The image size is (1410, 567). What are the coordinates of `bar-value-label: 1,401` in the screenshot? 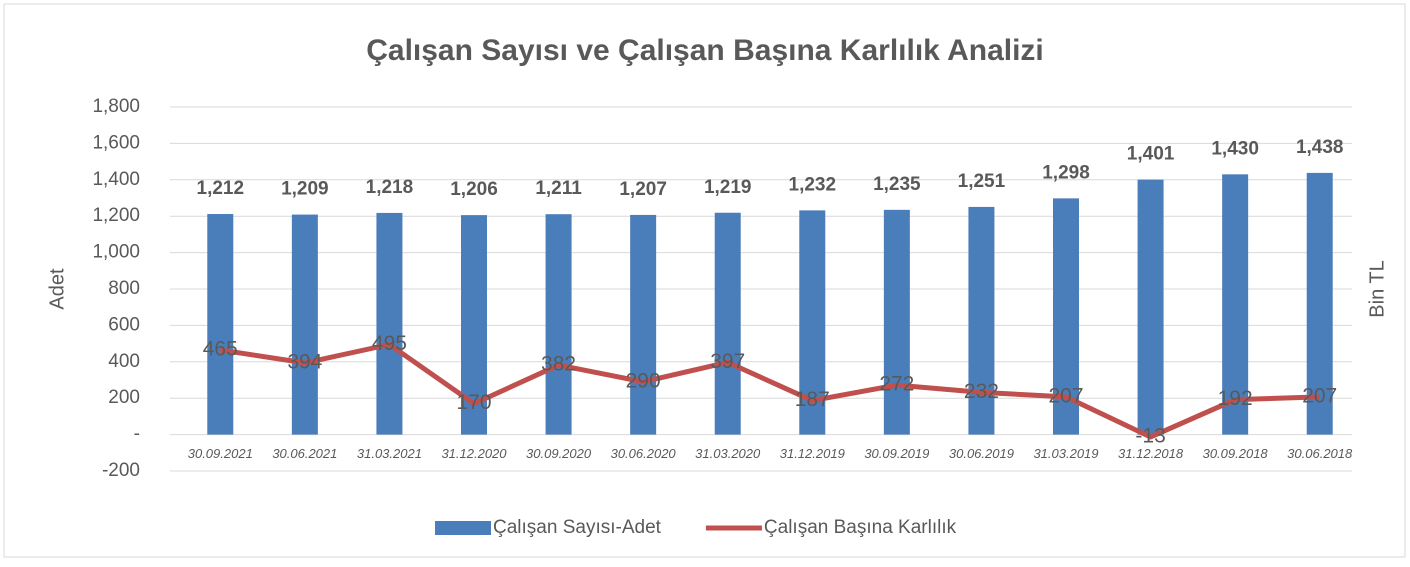 It's located at (1151, 154).